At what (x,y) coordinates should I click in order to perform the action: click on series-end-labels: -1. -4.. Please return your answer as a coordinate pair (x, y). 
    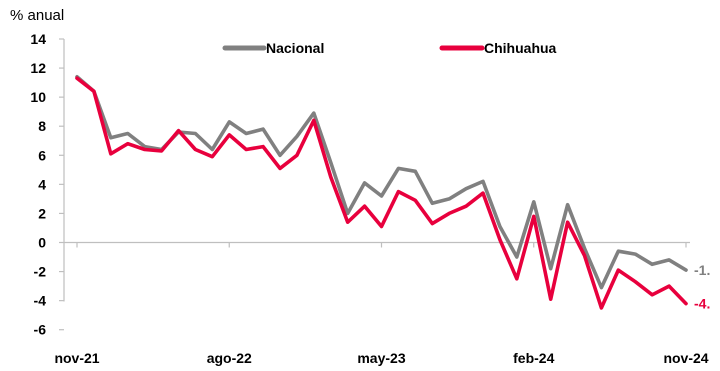
    Looking at the image, I should click on (702, 286).